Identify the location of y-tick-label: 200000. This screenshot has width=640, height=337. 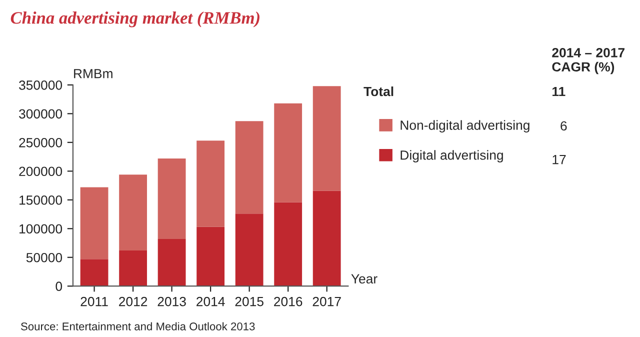
(40, 171).